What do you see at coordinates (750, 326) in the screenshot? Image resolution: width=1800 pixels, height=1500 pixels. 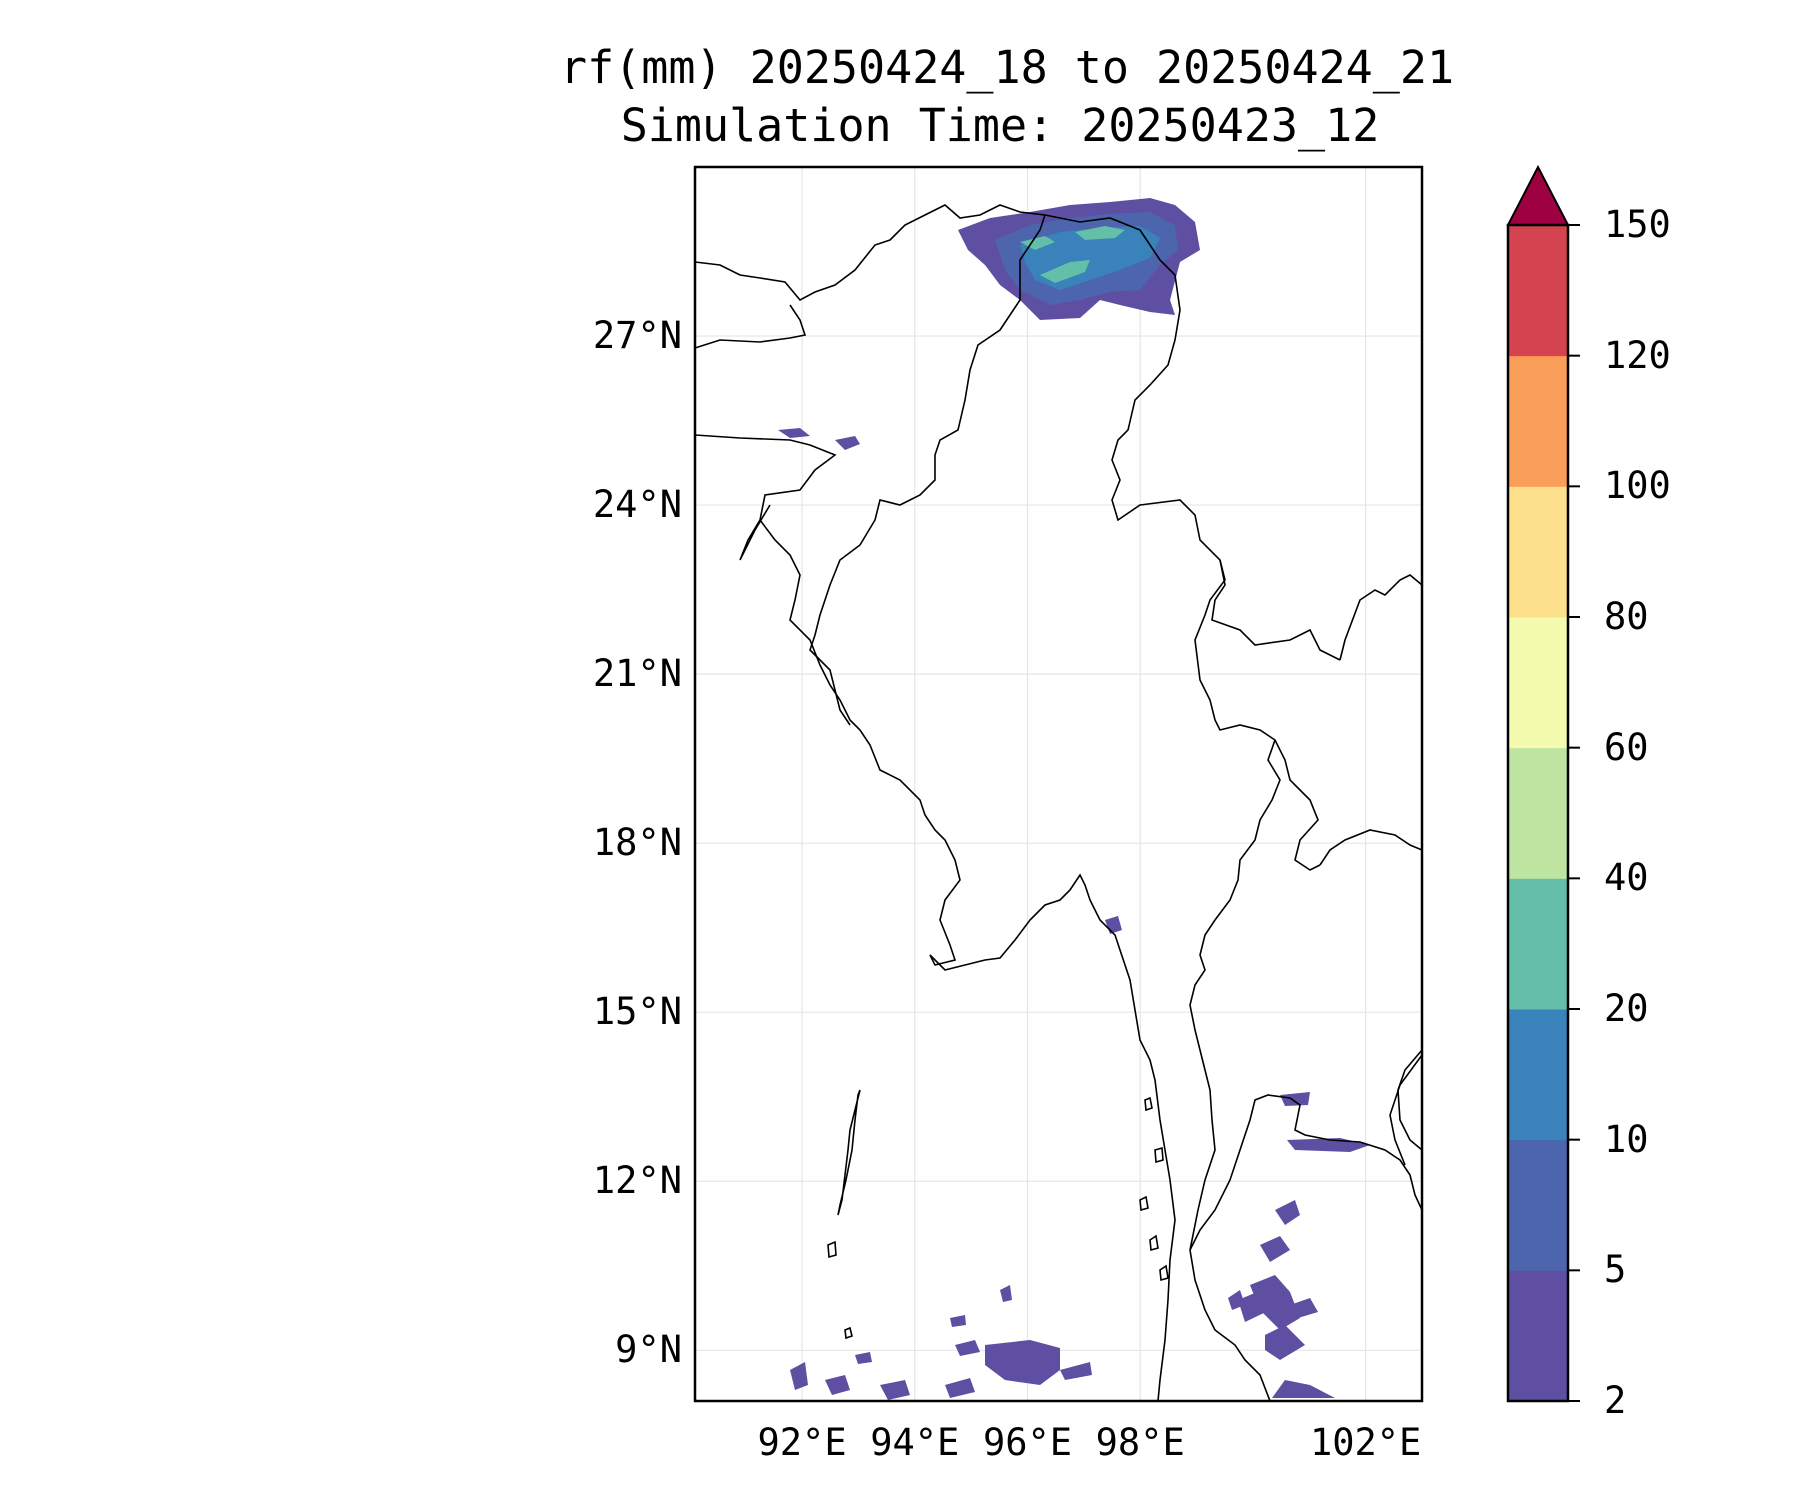 I see `border-india-south` at bounding box center [750, 326].